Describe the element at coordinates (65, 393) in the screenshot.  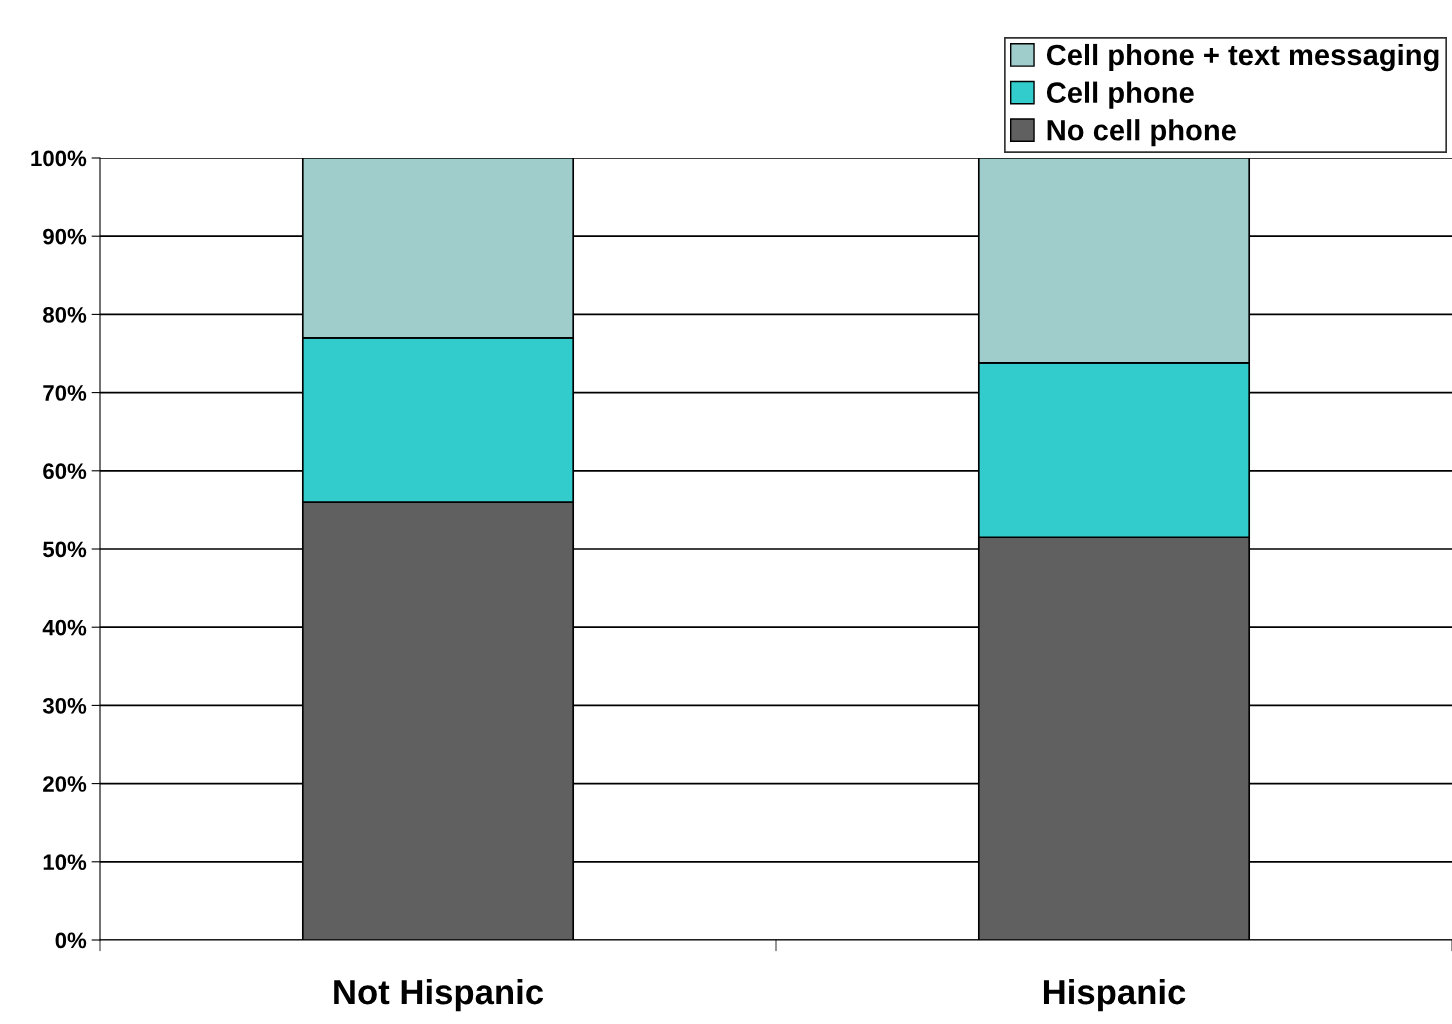
I see `y-tick-label: 70%` at that location.